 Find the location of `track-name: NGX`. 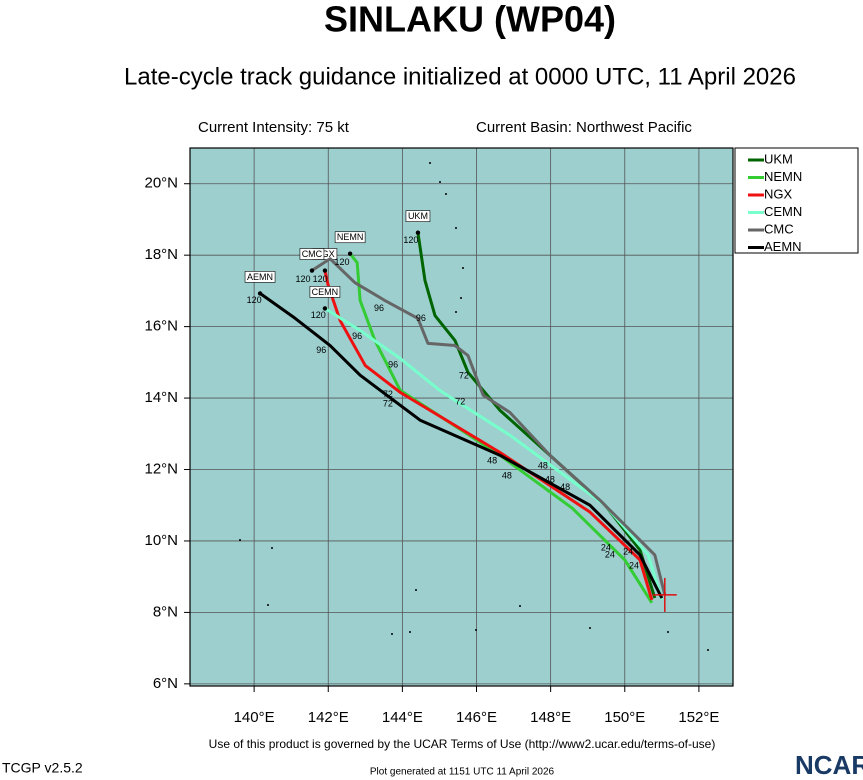

track-name: NGX is located at coordinates (325, 254).